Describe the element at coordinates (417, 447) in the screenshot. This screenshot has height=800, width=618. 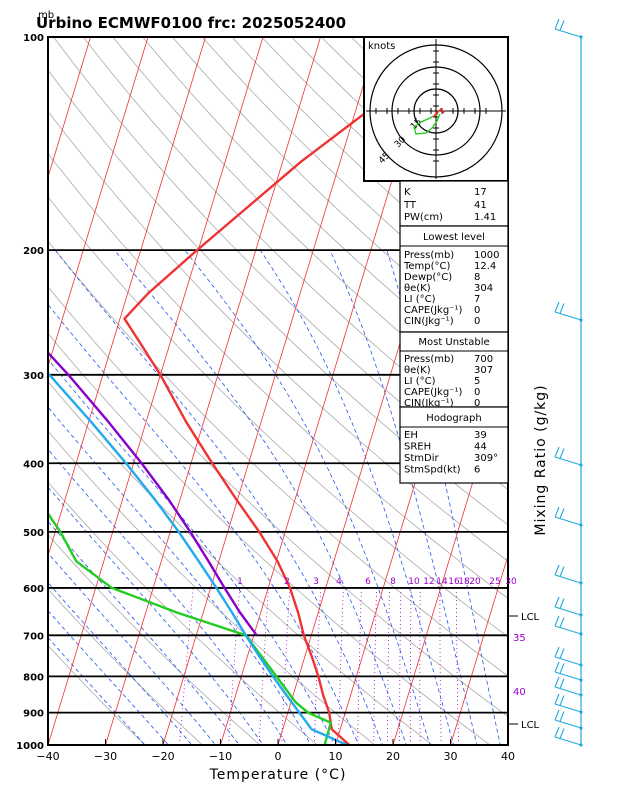
I see `hodograph_box-label-1: SREH` at that location.